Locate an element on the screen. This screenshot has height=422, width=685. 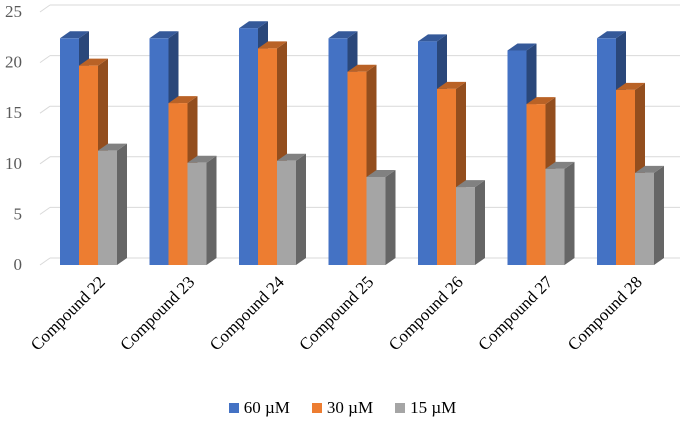
y-tick-label: 20 is located at coordinates (13, 62).